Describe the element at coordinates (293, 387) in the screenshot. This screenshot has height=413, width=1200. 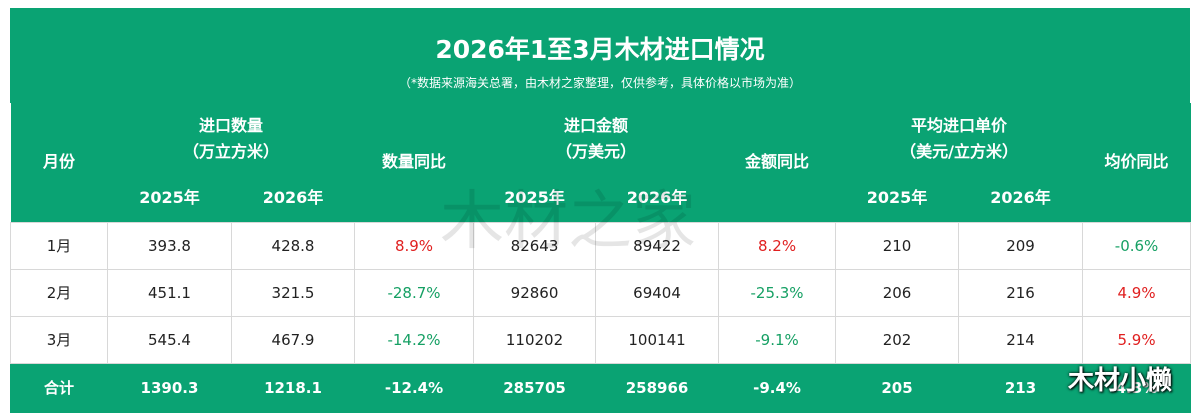
I see `cell: 1218.1` at that location.